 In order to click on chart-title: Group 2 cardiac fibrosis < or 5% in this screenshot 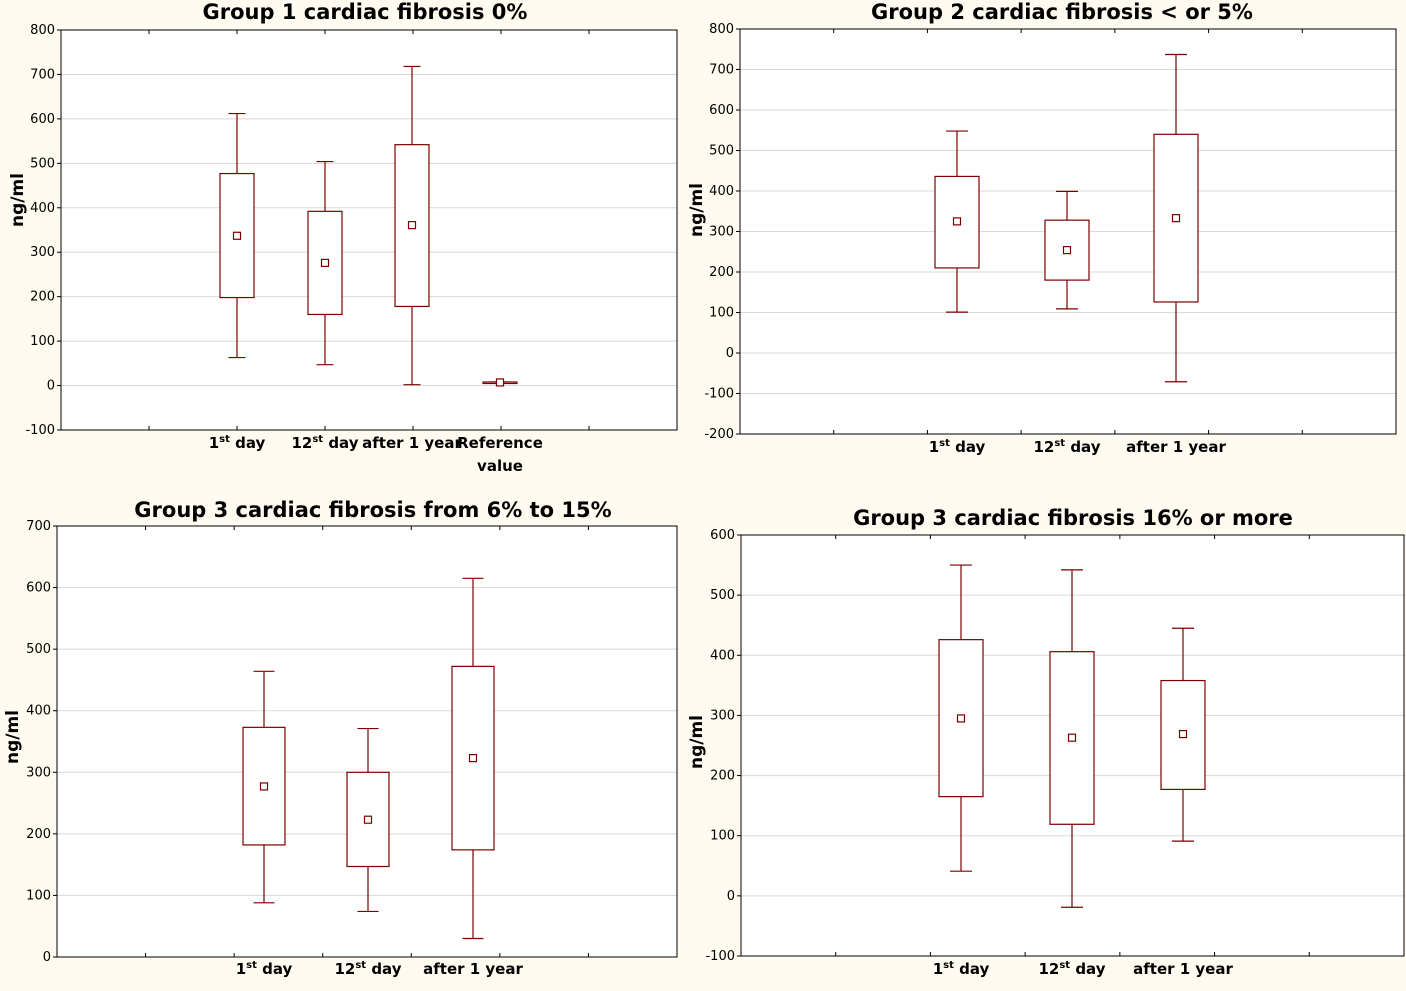, I will do `click(1062, 12)`.